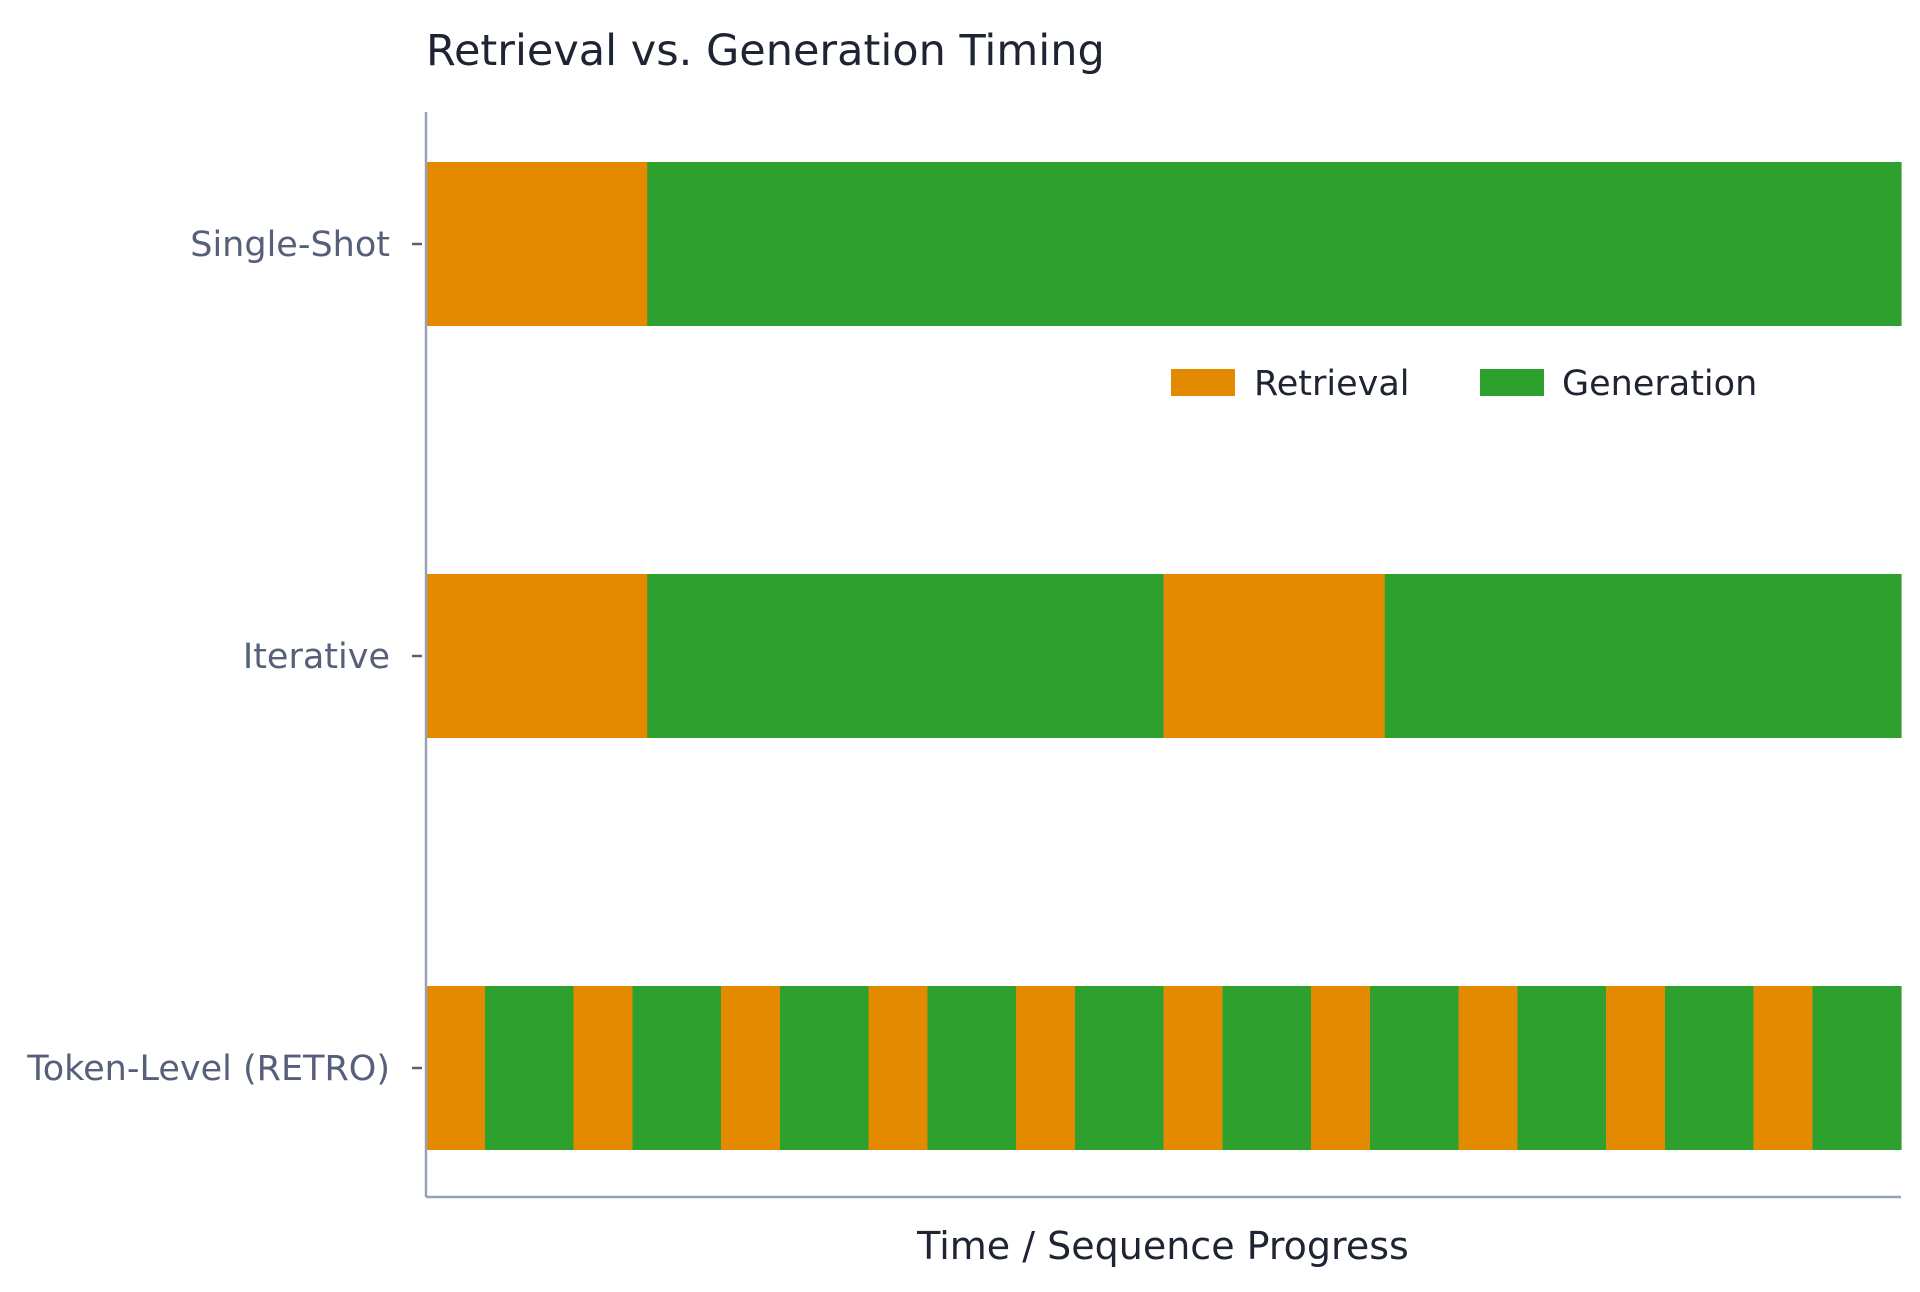 This screenshot has height=1292, width=1920. I want to click on legend-label-generation: Generation, so click(1659, 384).